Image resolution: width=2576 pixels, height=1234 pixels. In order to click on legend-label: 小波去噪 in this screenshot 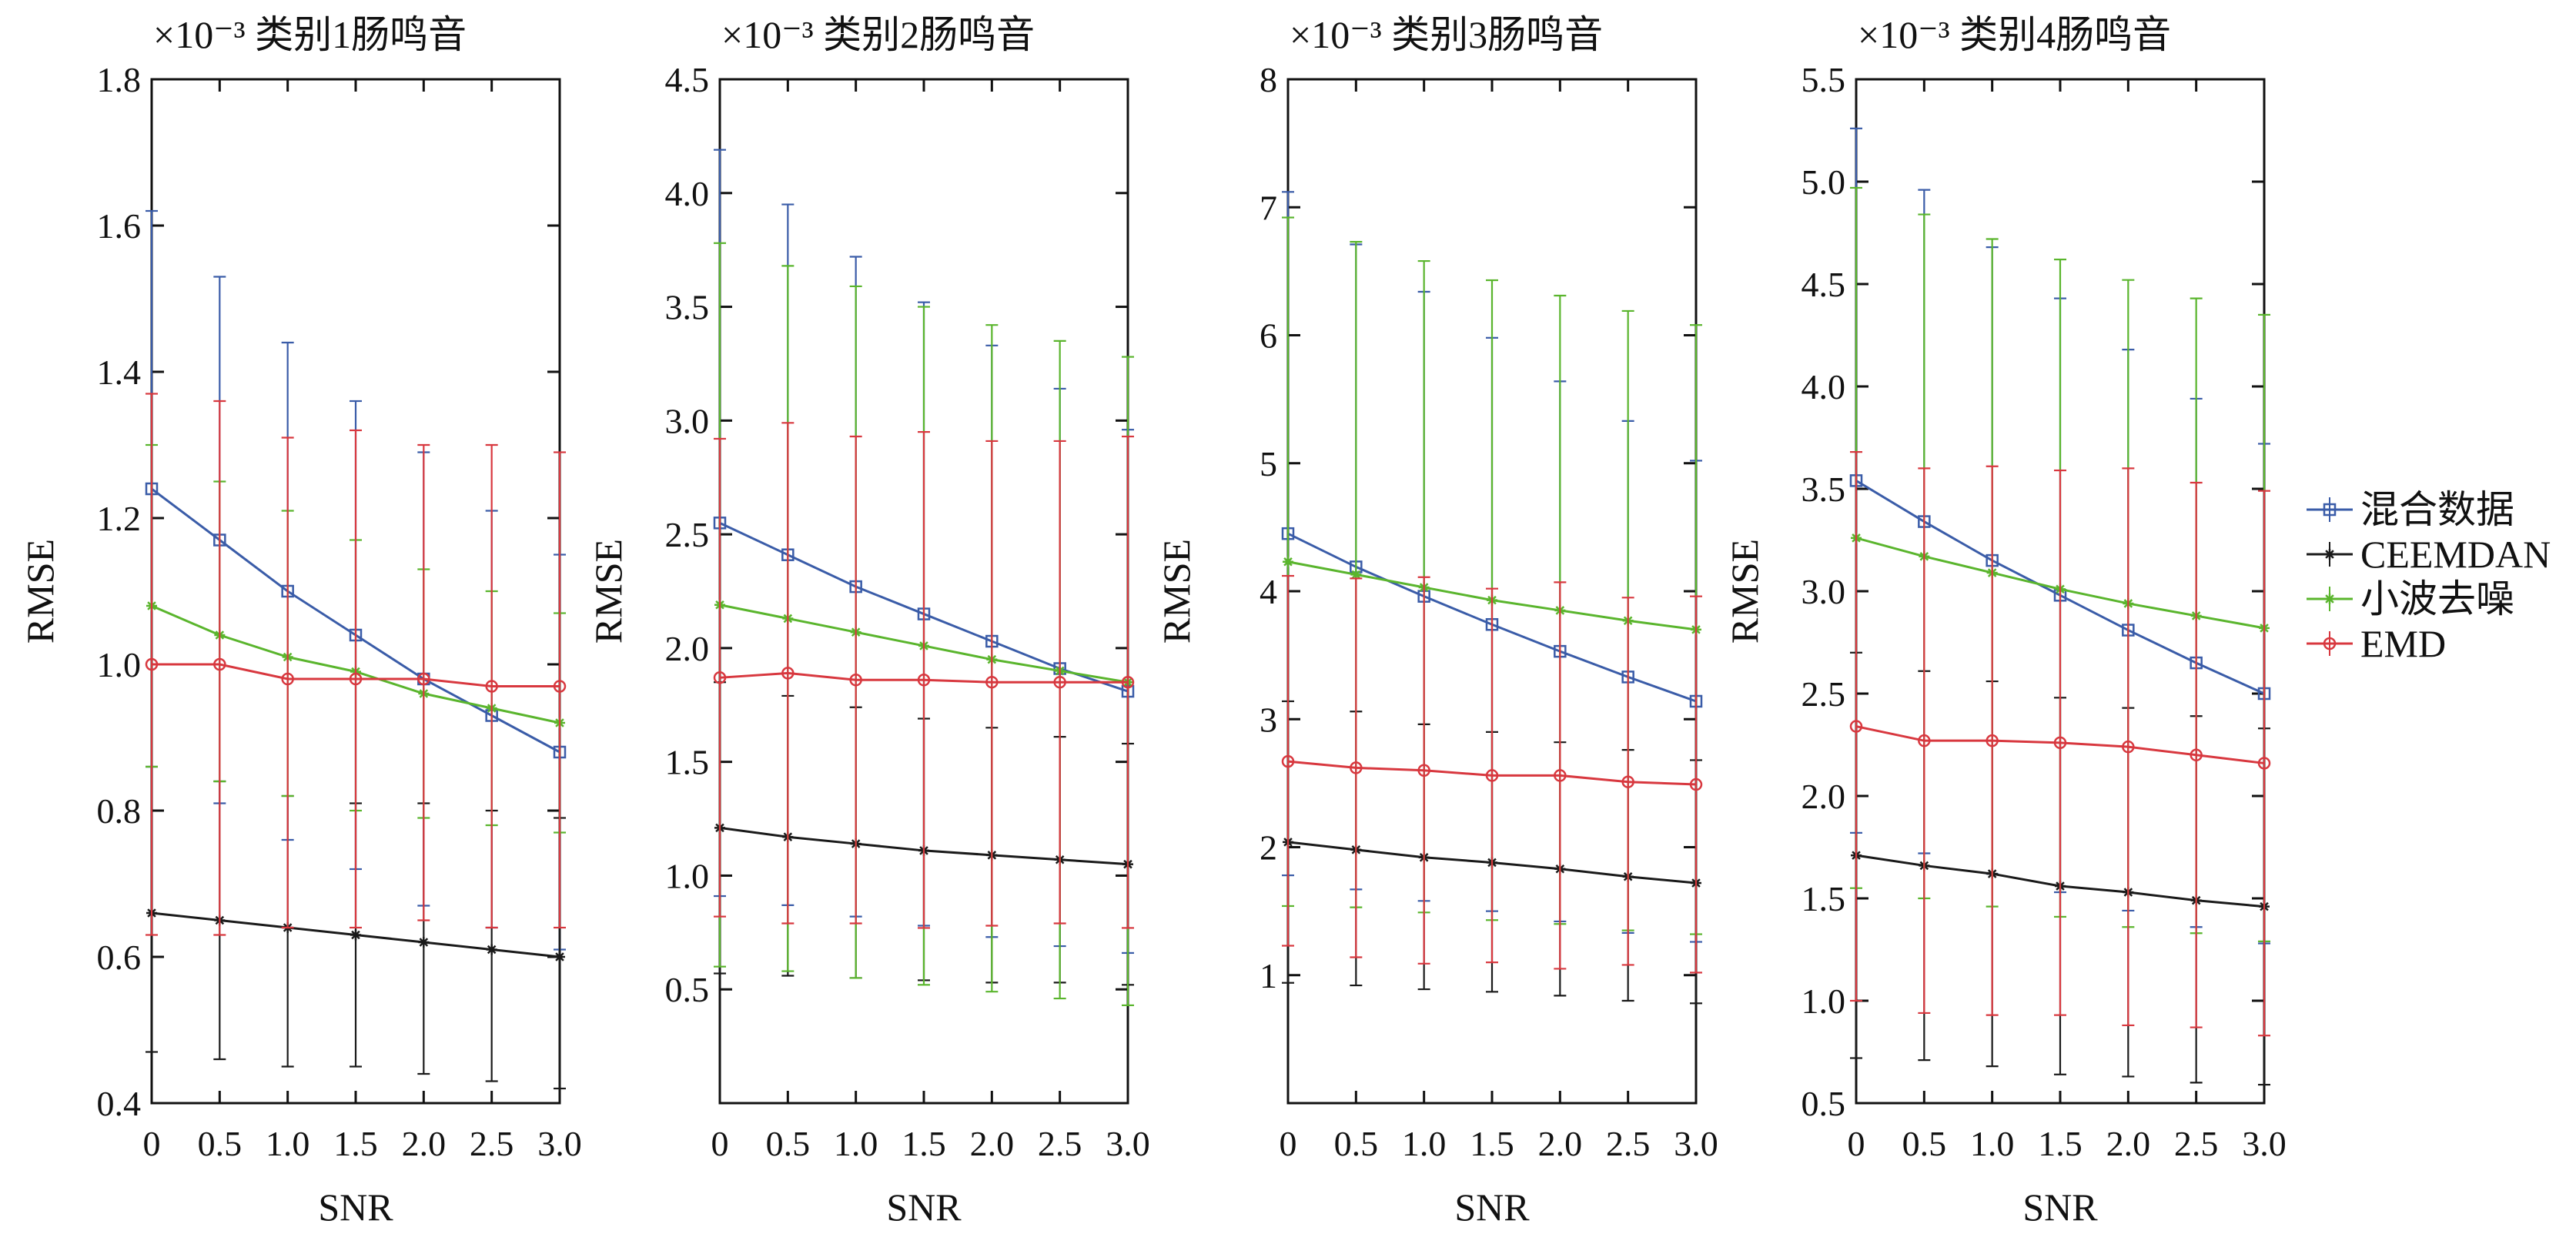, I will do `click(2437, 598)`.